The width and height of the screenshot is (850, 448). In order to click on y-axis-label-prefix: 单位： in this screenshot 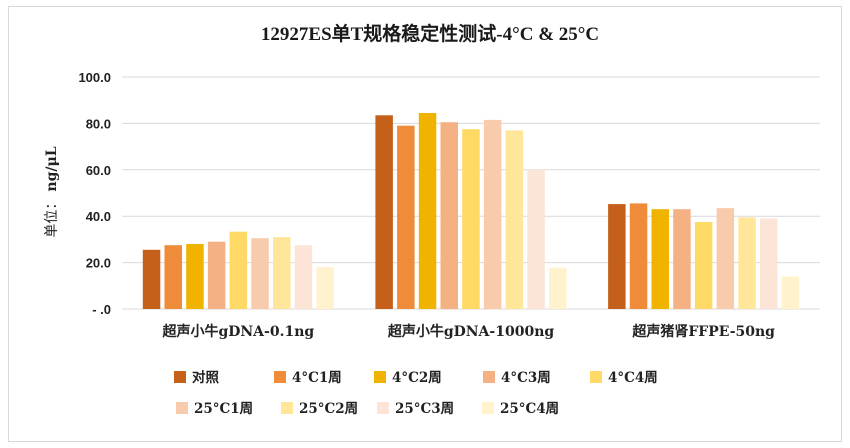, I will do `click(52, 217)`.